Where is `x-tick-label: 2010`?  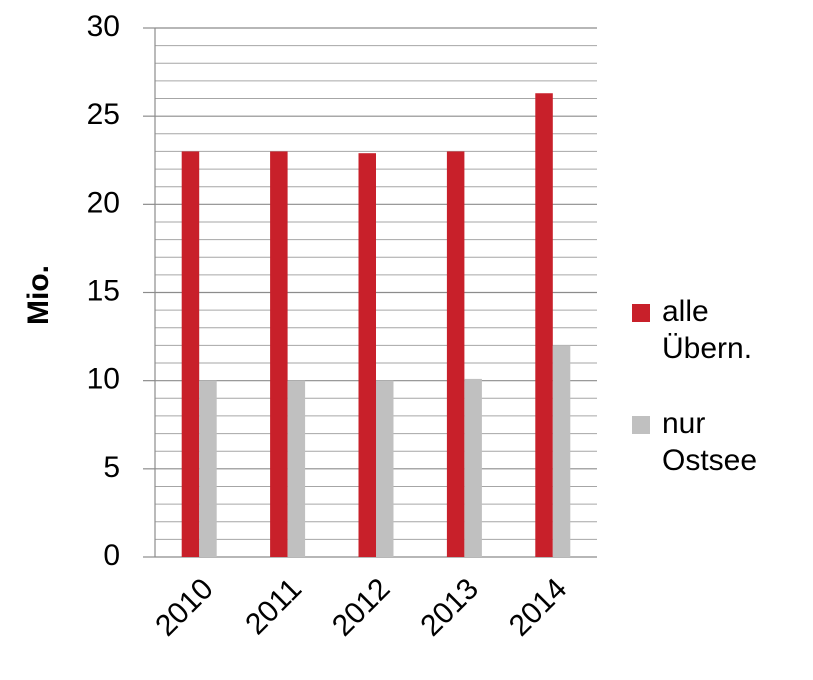 x-tick-label: 2010 is located at coordinates (184, 607).